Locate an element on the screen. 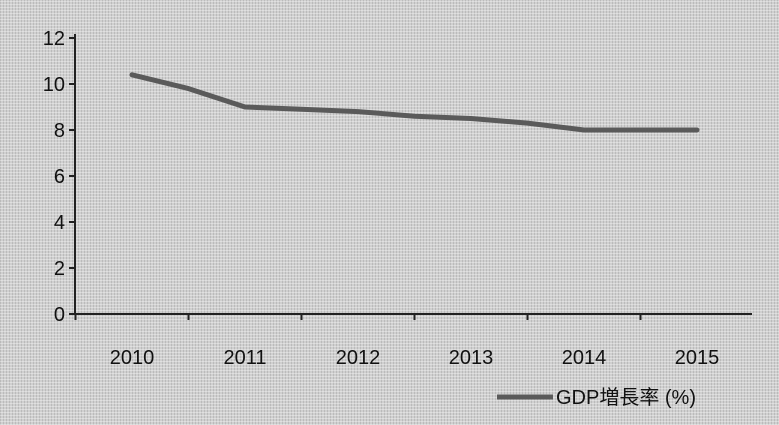 The width and height of the screenshot is (779, 425). series-line is located at coordinates (414, 102).